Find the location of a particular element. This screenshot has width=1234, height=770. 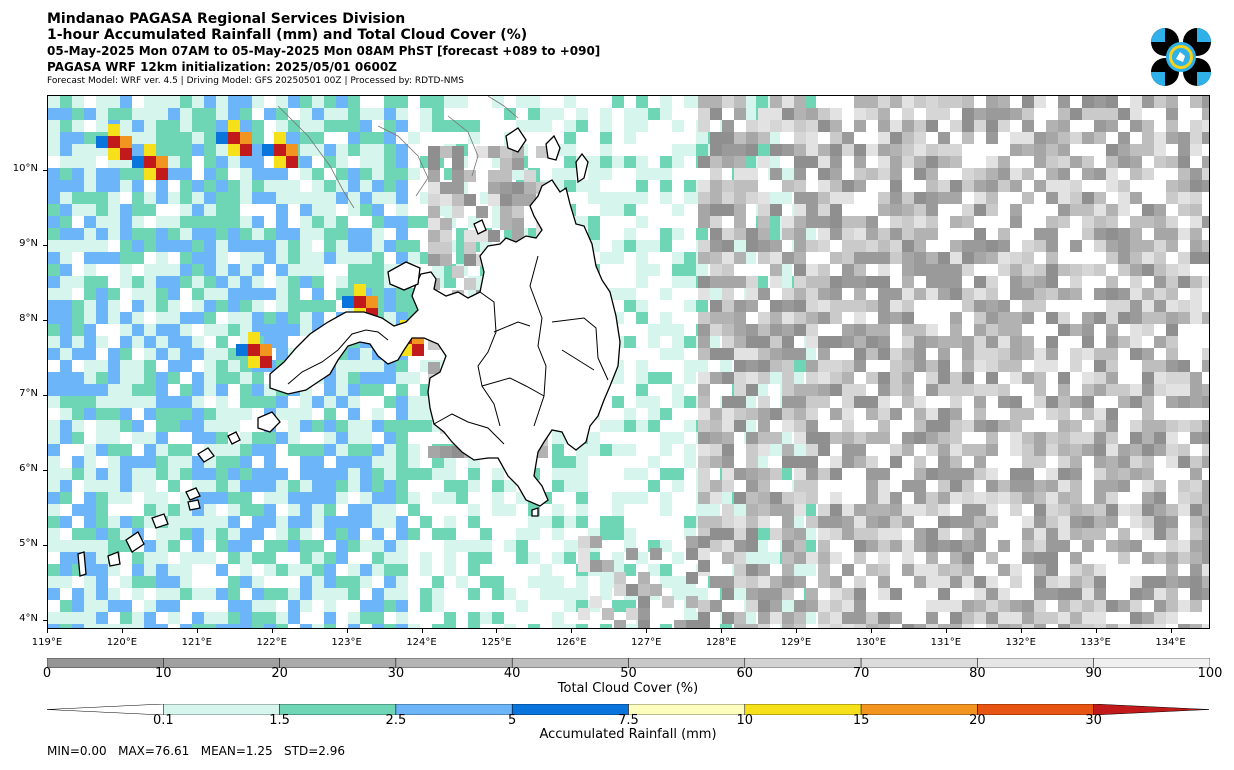

lat-tick is located at coordinates (45, 170).